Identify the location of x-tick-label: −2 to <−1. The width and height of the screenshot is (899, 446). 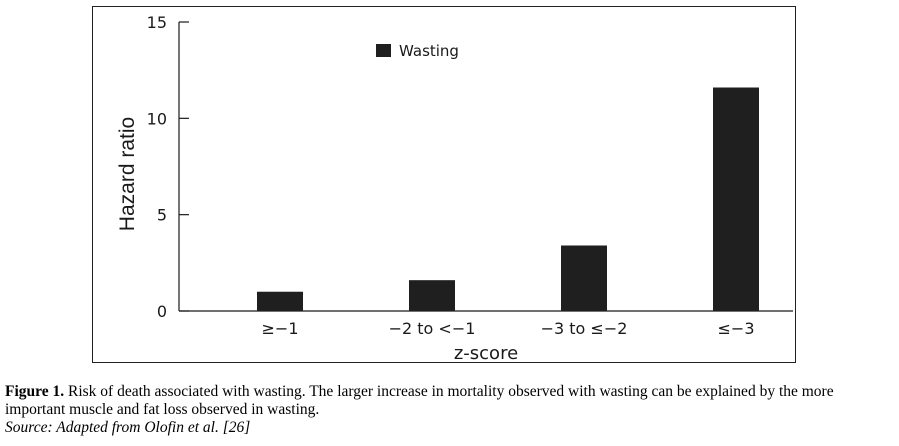
(432, 328).